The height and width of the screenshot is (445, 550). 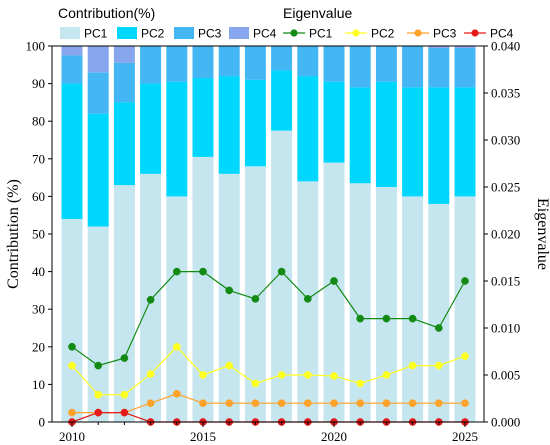 What do you see at coordinates (124, 412) in the screenshot?
I see `point-pc4-2012` at bounding box center [124, 412].